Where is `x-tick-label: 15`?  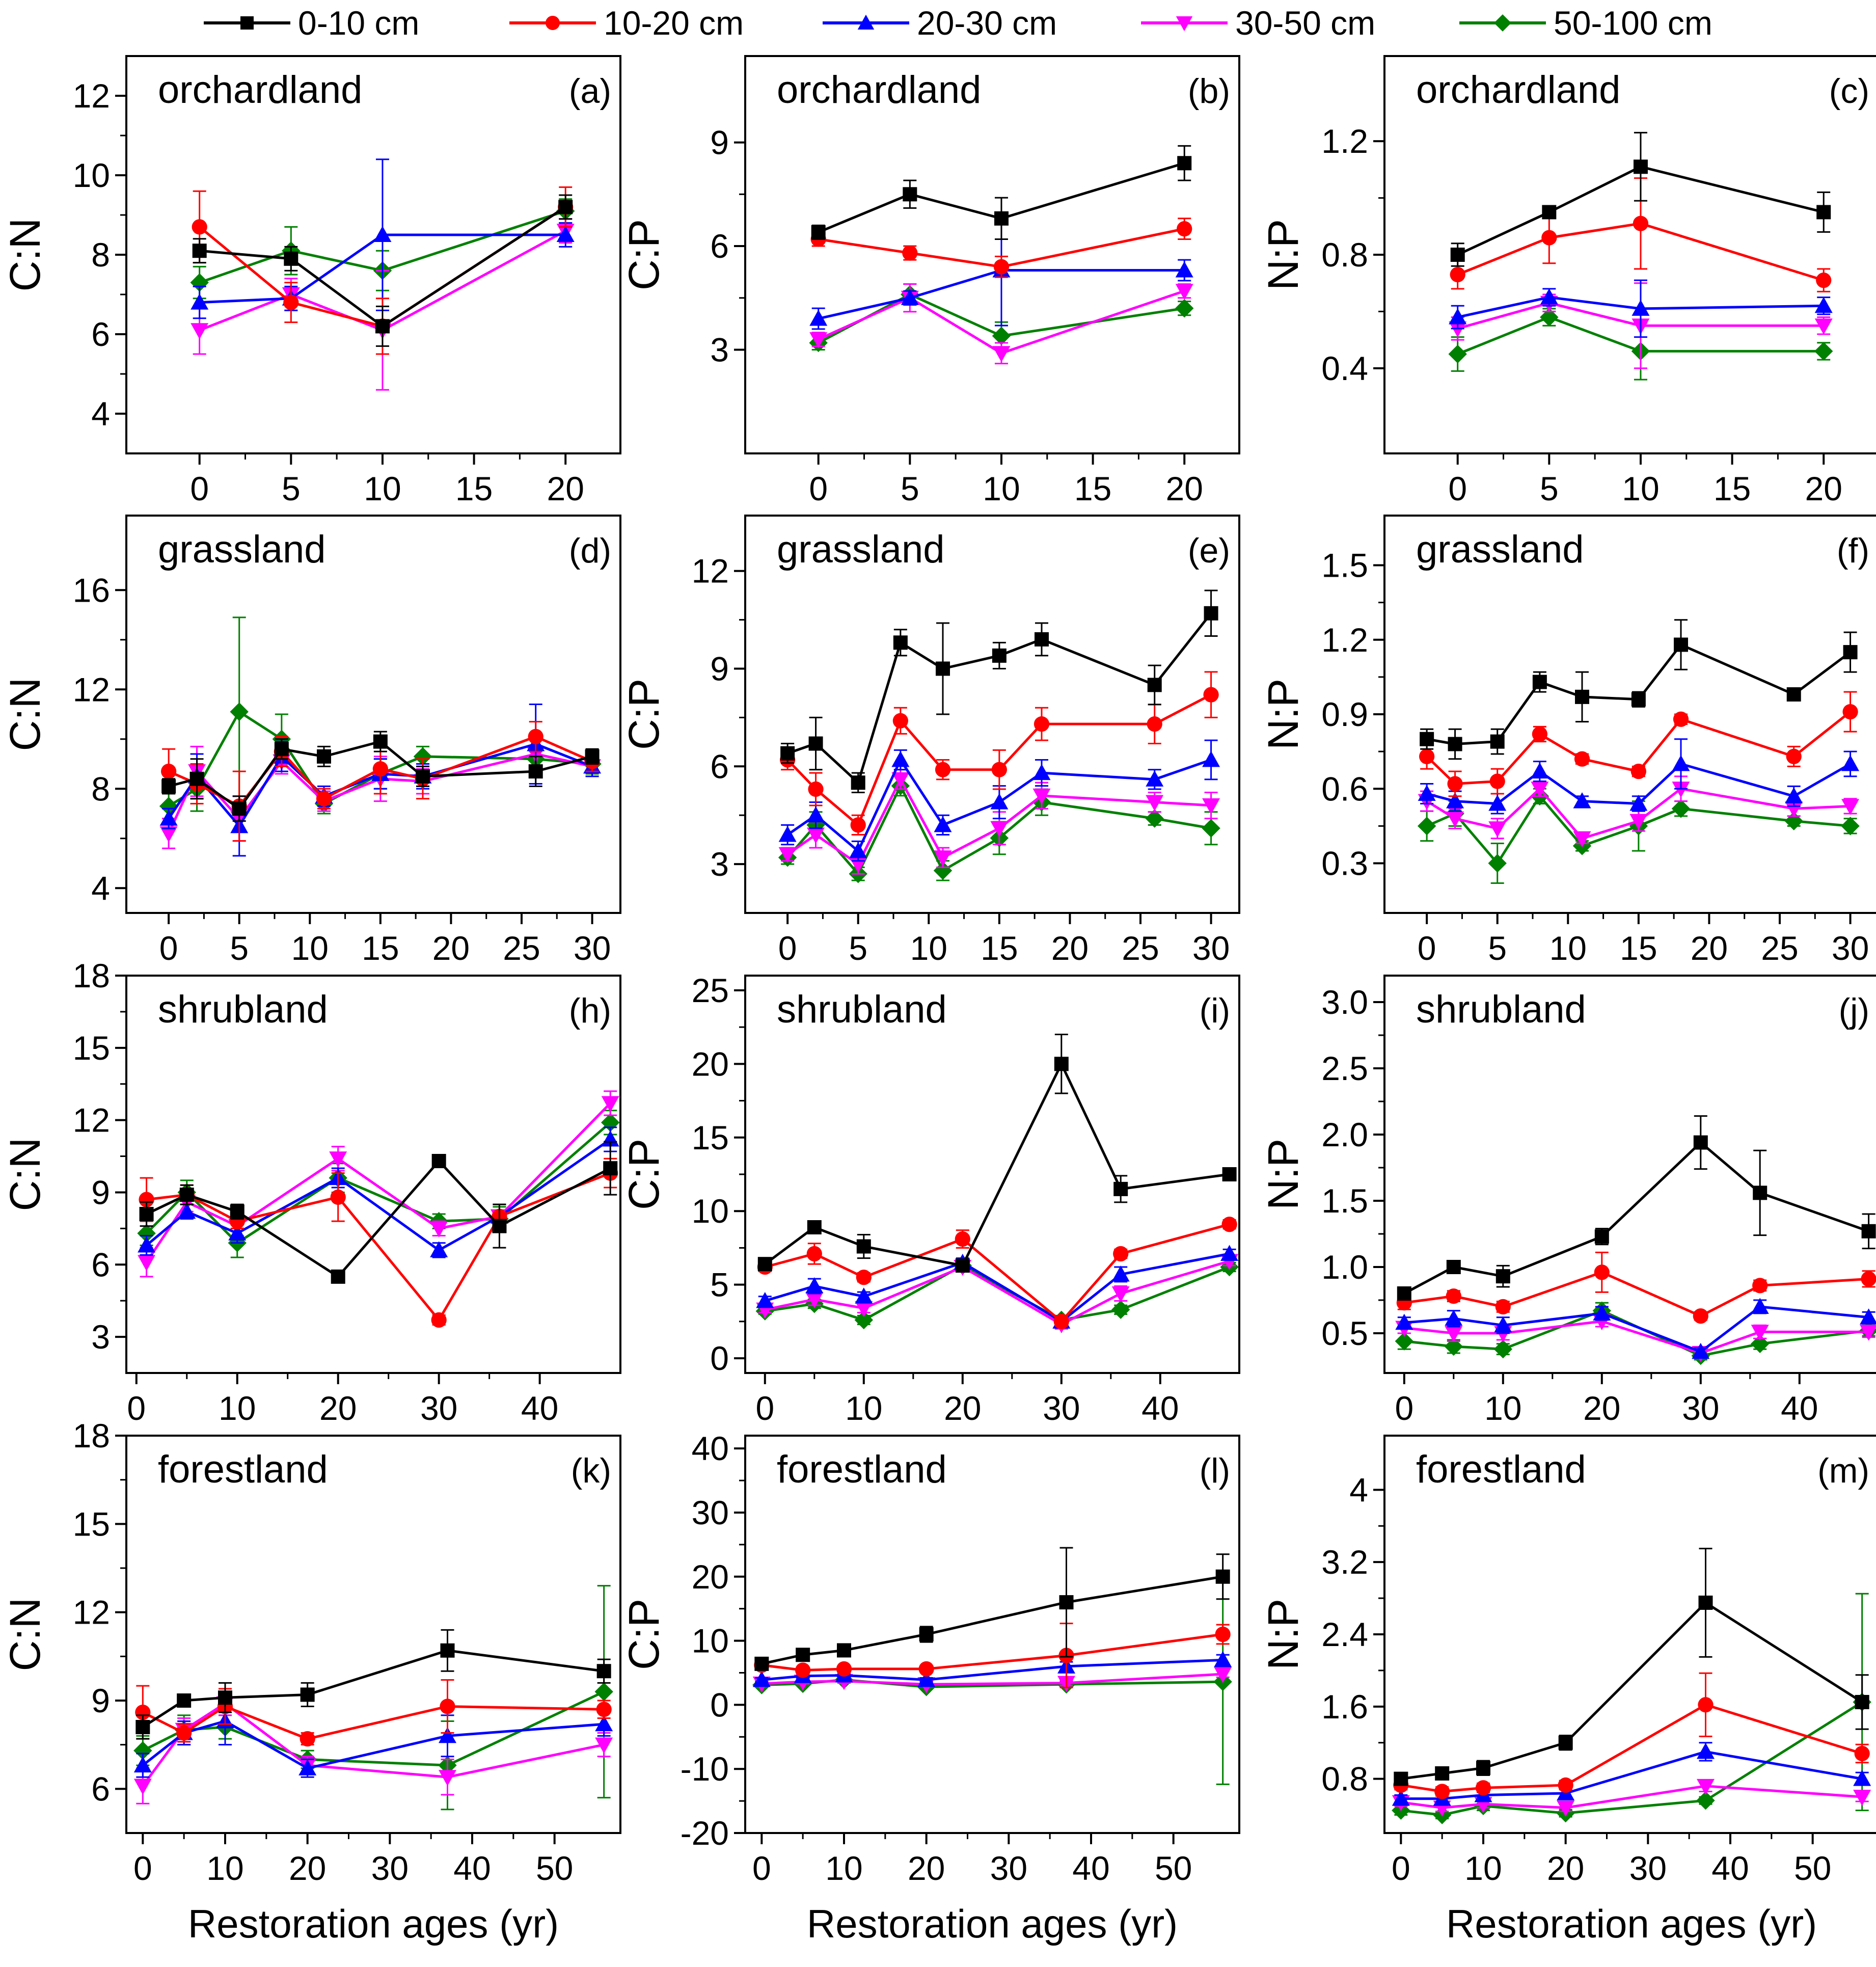 x-tick-label: 15 is located at coordinates (1639, 948).